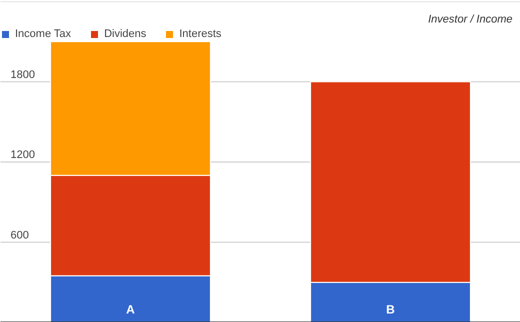 The height and width of the screenshot is (322, 520). I want to click on y-tick-label: 600, so click(19, 235).